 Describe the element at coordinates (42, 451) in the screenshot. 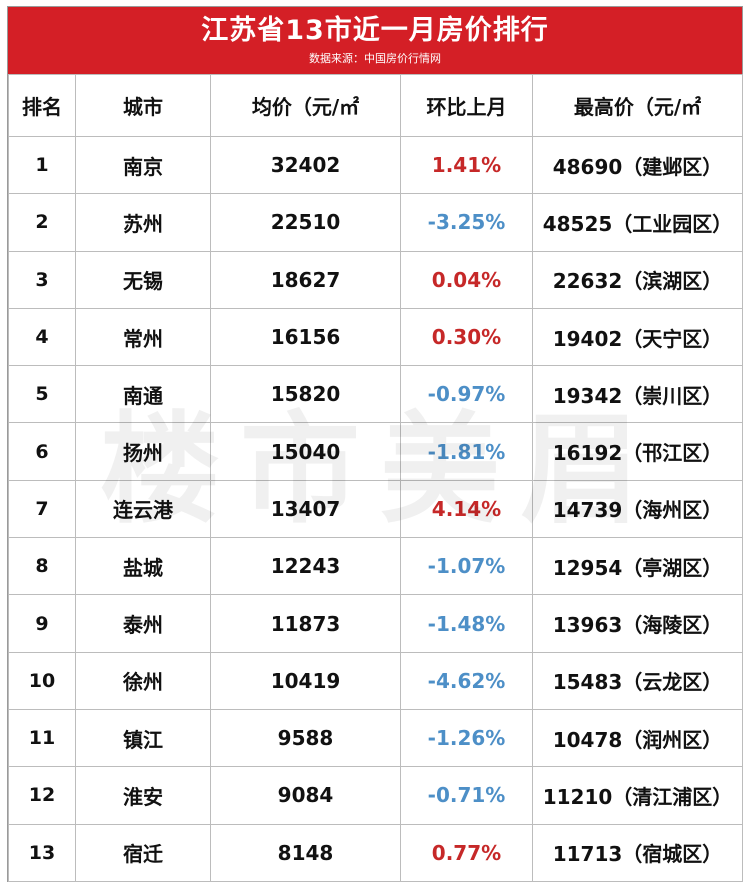

I see `rank-cell: 6` at that location.